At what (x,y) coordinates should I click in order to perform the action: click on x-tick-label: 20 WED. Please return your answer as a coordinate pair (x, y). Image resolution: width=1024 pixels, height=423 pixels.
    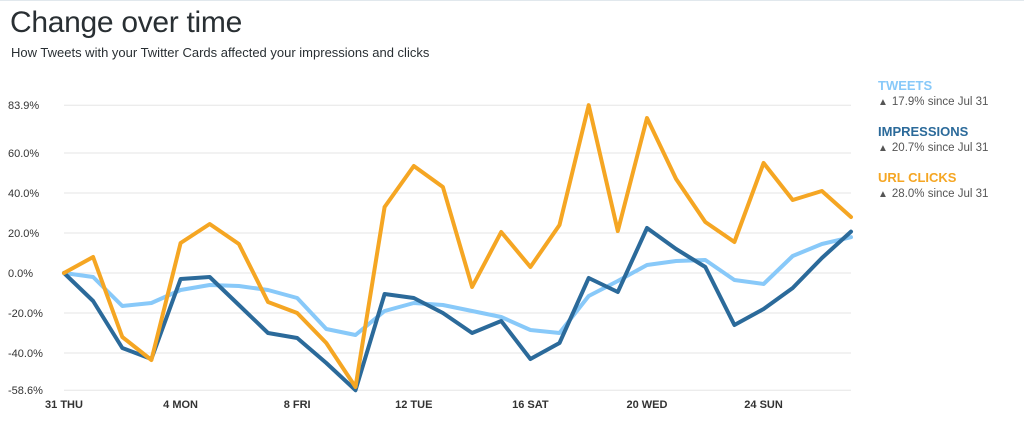
    Looking at the image, I should click on (646, 405).